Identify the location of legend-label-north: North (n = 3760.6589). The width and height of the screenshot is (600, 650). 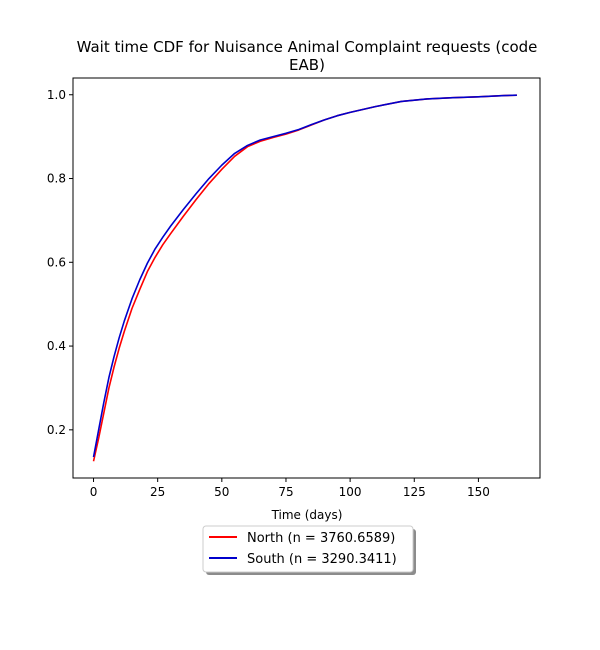
(321, 538).